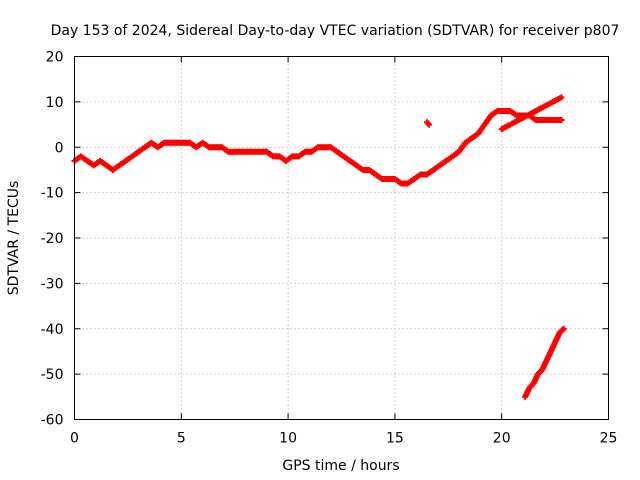 The width and height of the screenshot is (640, 480). What do you see at coordinates (531, 113) in the screenshot?
I see `series-upper-branch` at bounding box center [531, 113].